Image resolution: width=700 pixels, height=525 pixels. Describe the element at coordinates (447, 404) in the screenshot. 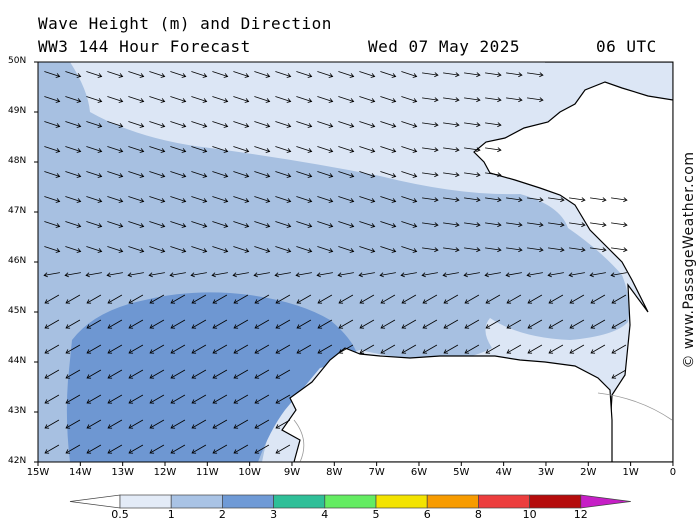

I see `land-spain` at that location.